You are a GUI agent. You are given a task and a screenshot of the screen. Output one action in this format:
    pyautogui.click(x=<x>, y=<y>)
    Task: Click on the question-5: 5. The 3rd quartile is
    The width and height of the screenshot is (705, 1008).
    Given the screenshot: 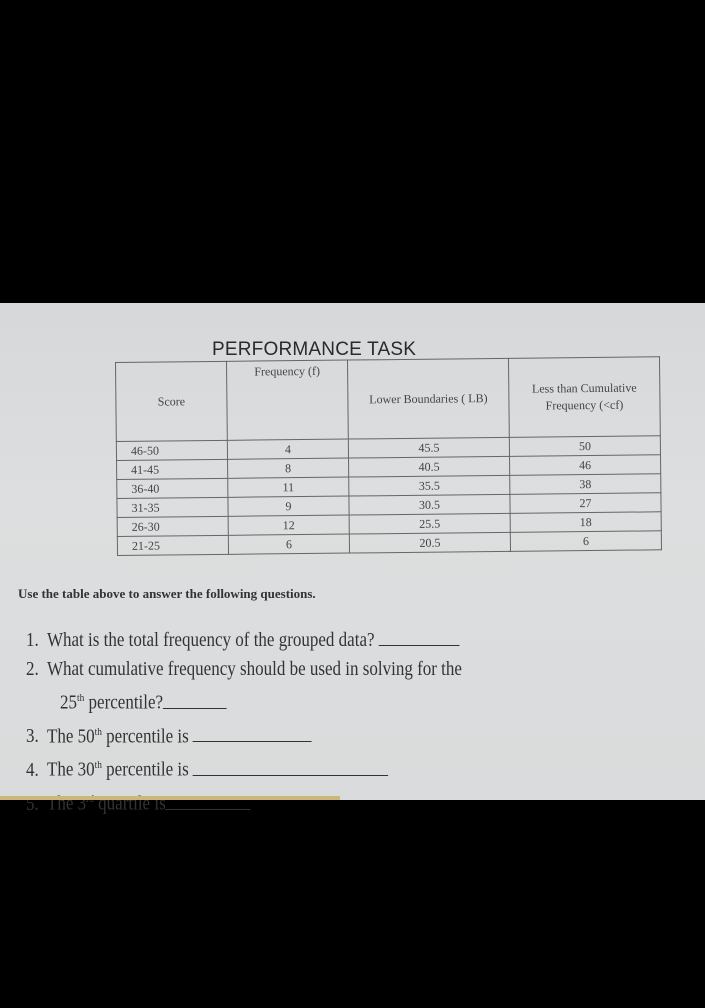 What is the action you would take?
    pyautogui.click(x=357, y=802)
    